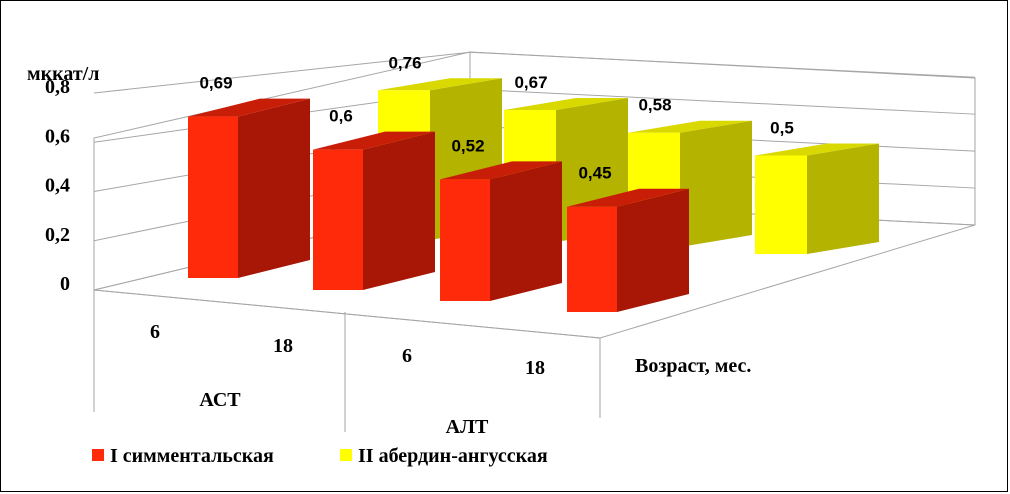 Image resolution: width=1010 pixels, height=494 pixels. What do you see at coordinates (654, 105) in the screenshot?
I see `data-label: 0,58` at bounding box center [654, 105].